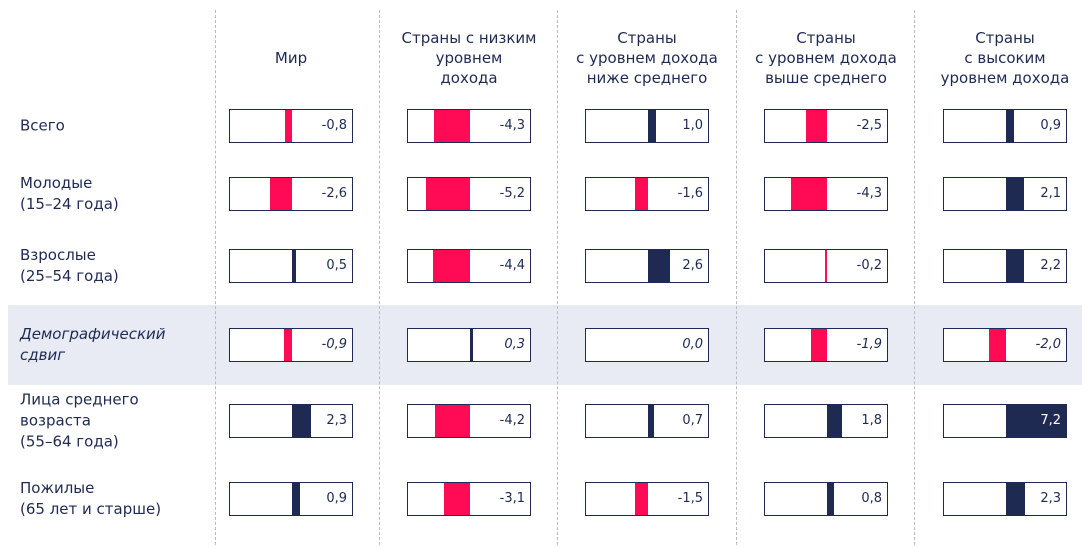  What do you see at coordinates (514, 344) in the screenshot?
I see `value-label: 0,3` at bounding box center [514, 344].